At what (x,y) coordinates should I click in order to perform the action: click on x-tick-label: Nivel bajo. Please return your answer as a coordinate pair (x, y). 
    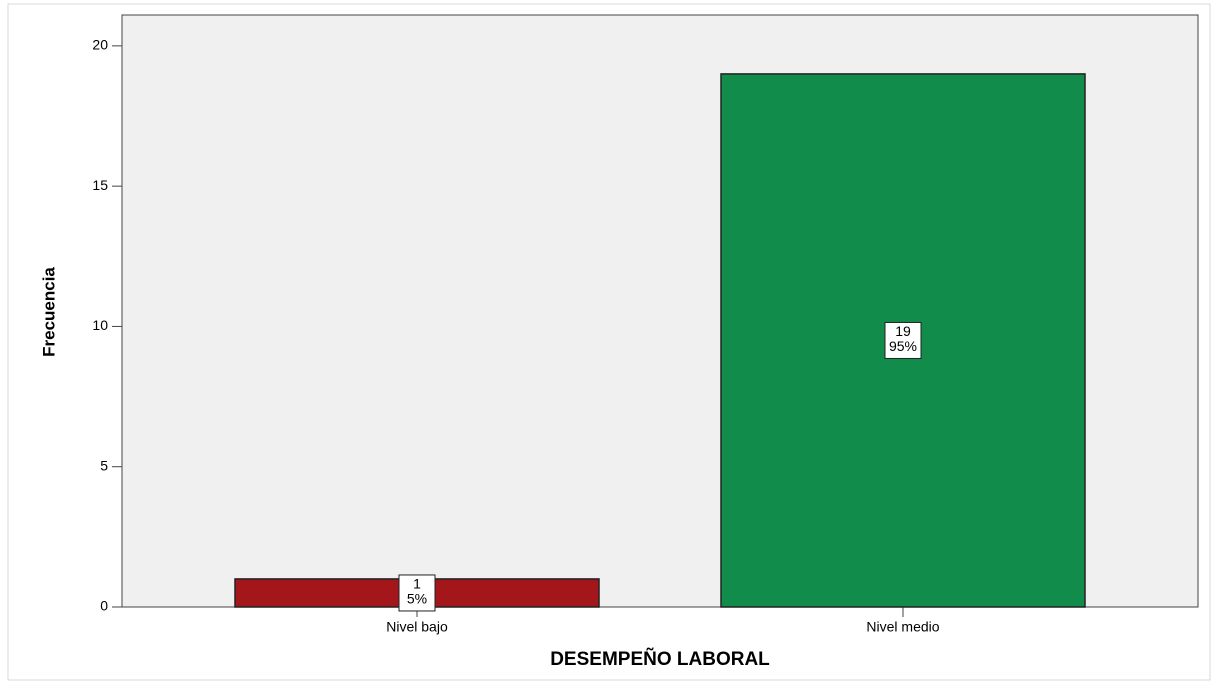
    Looking at the image, I should click on (417, 627).